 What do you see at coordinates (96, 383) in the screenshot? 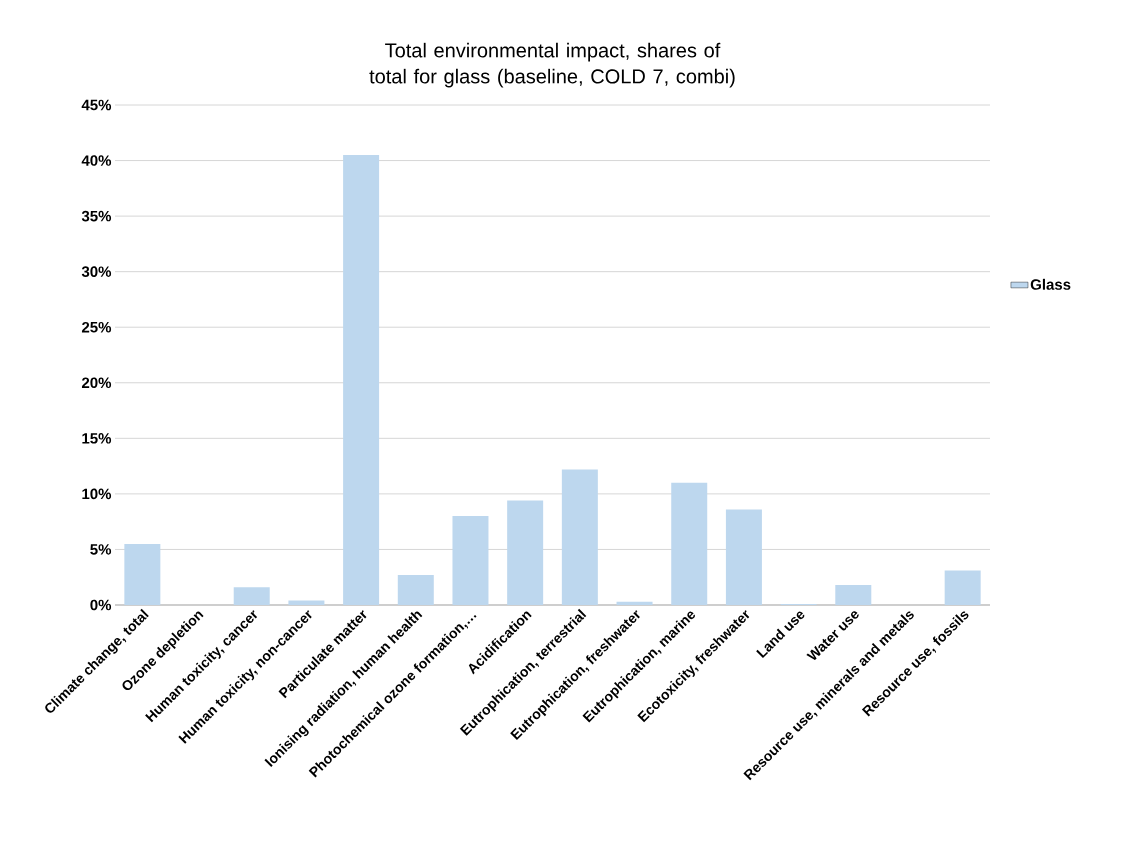
I see `y-tick-label: 20%` at bounding box center [96, 383].